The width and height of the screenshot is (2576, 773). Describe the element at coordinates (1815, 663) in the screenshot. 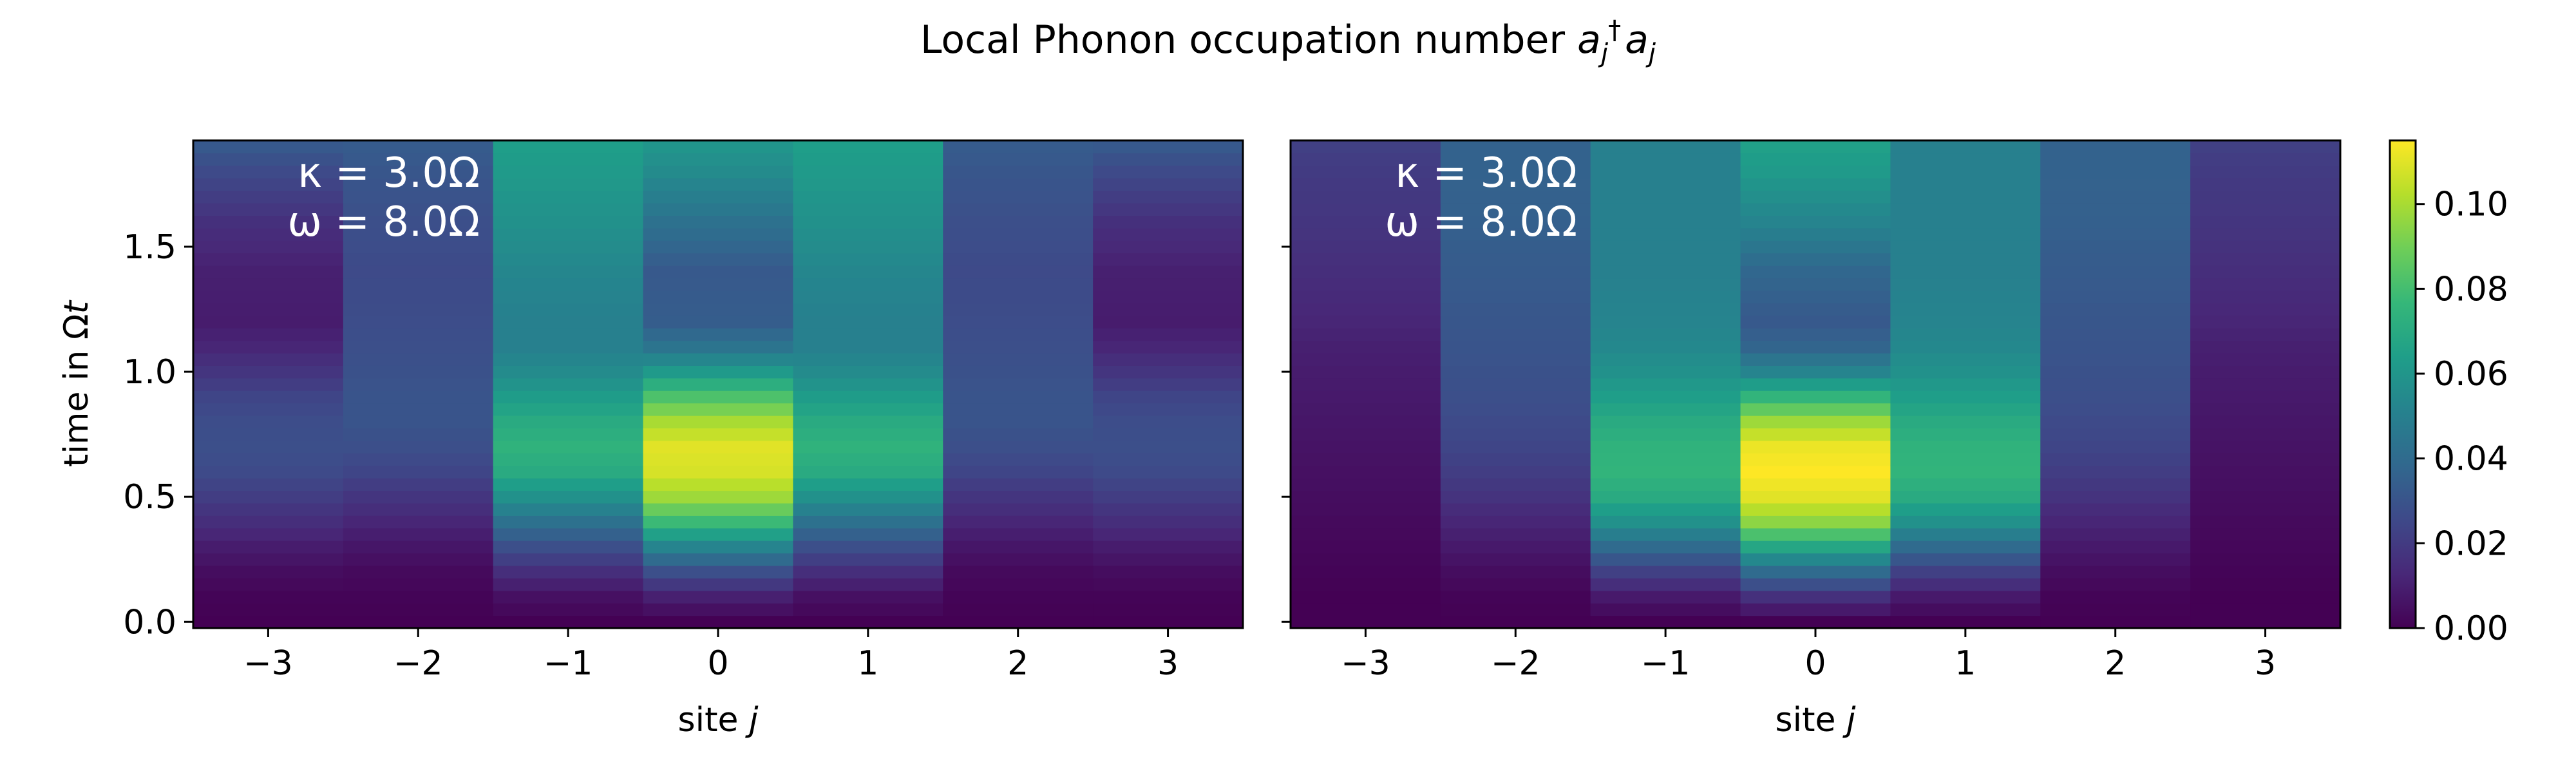

I see `right-x-tick-label: 0` at that location.